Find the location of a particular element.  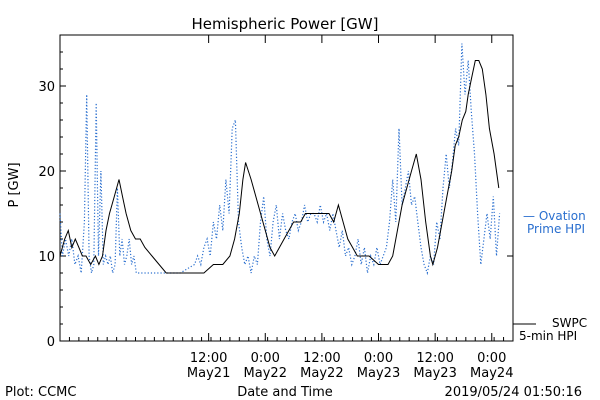

y-tick-label: 0 is located at coordinates (51, 342).